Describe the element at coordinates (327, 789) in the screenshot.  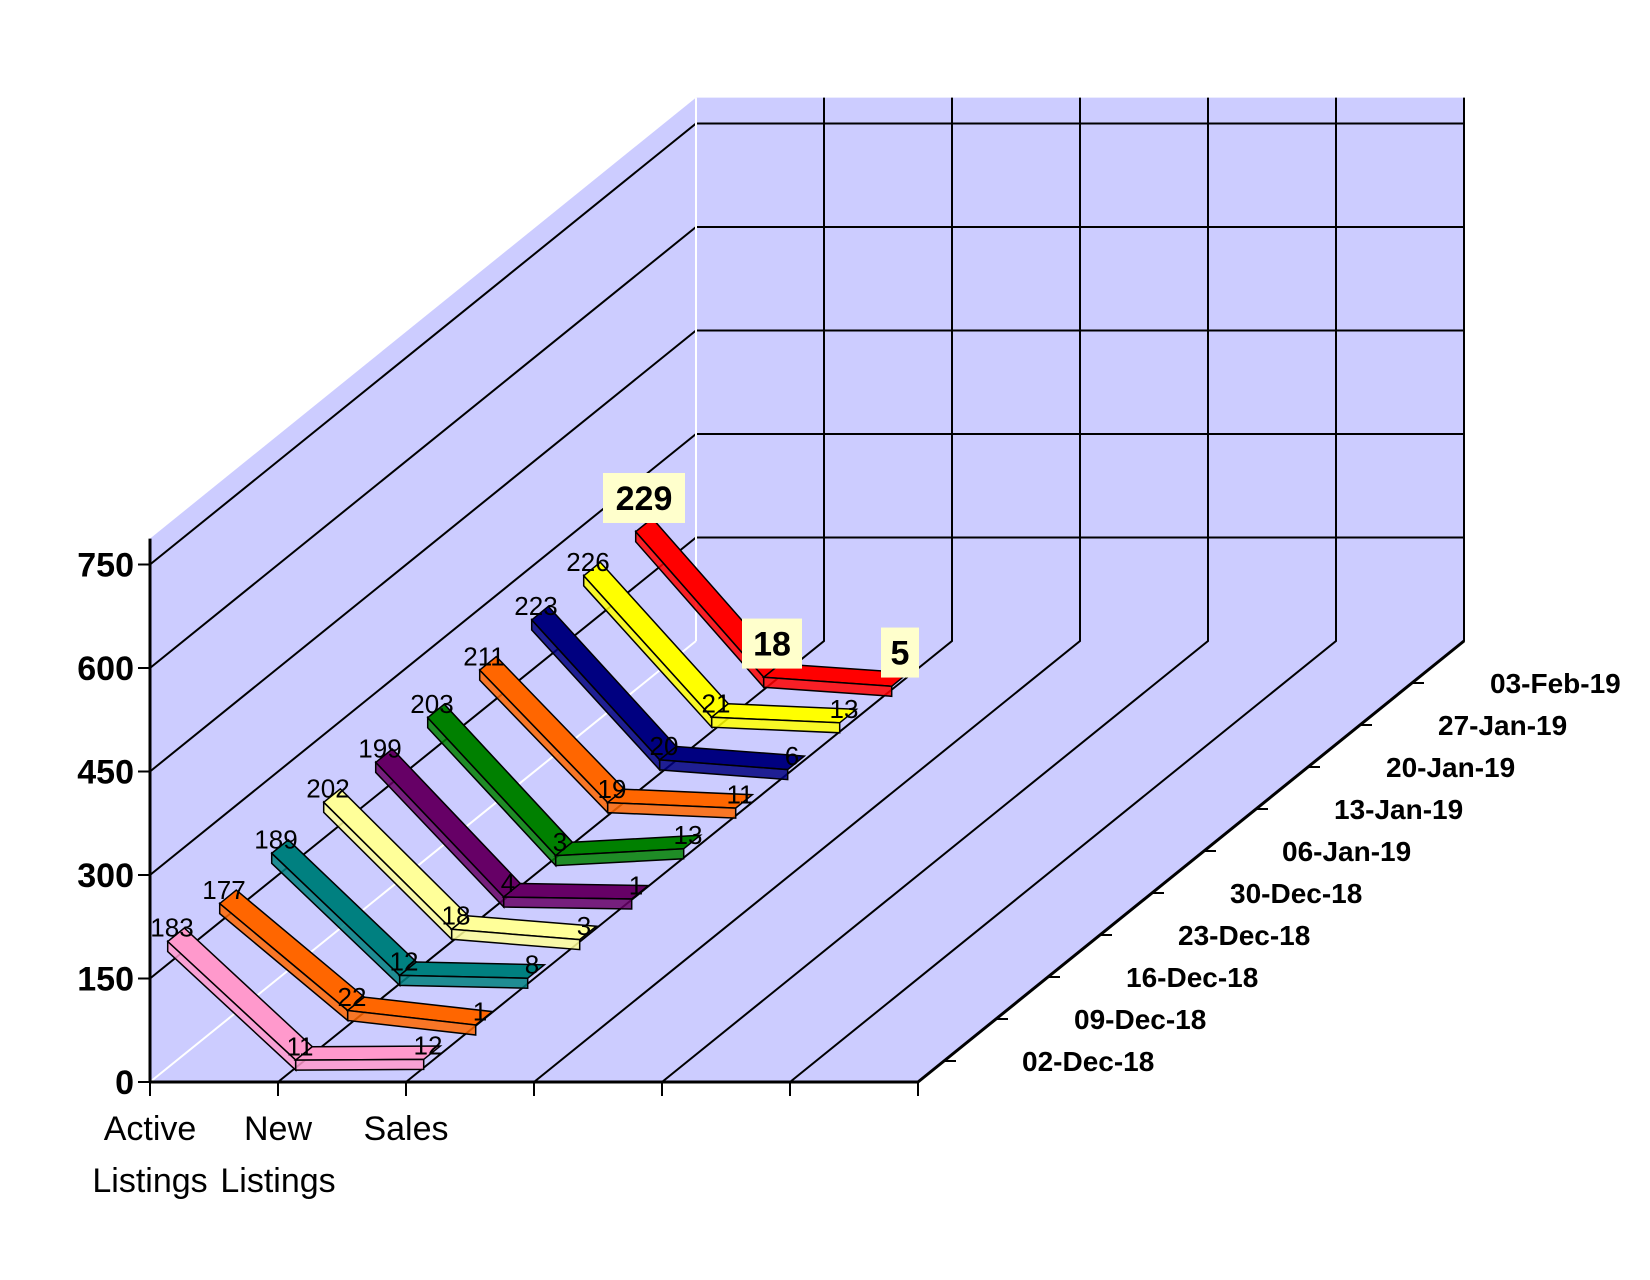
I see `data-label: 202` at that location.